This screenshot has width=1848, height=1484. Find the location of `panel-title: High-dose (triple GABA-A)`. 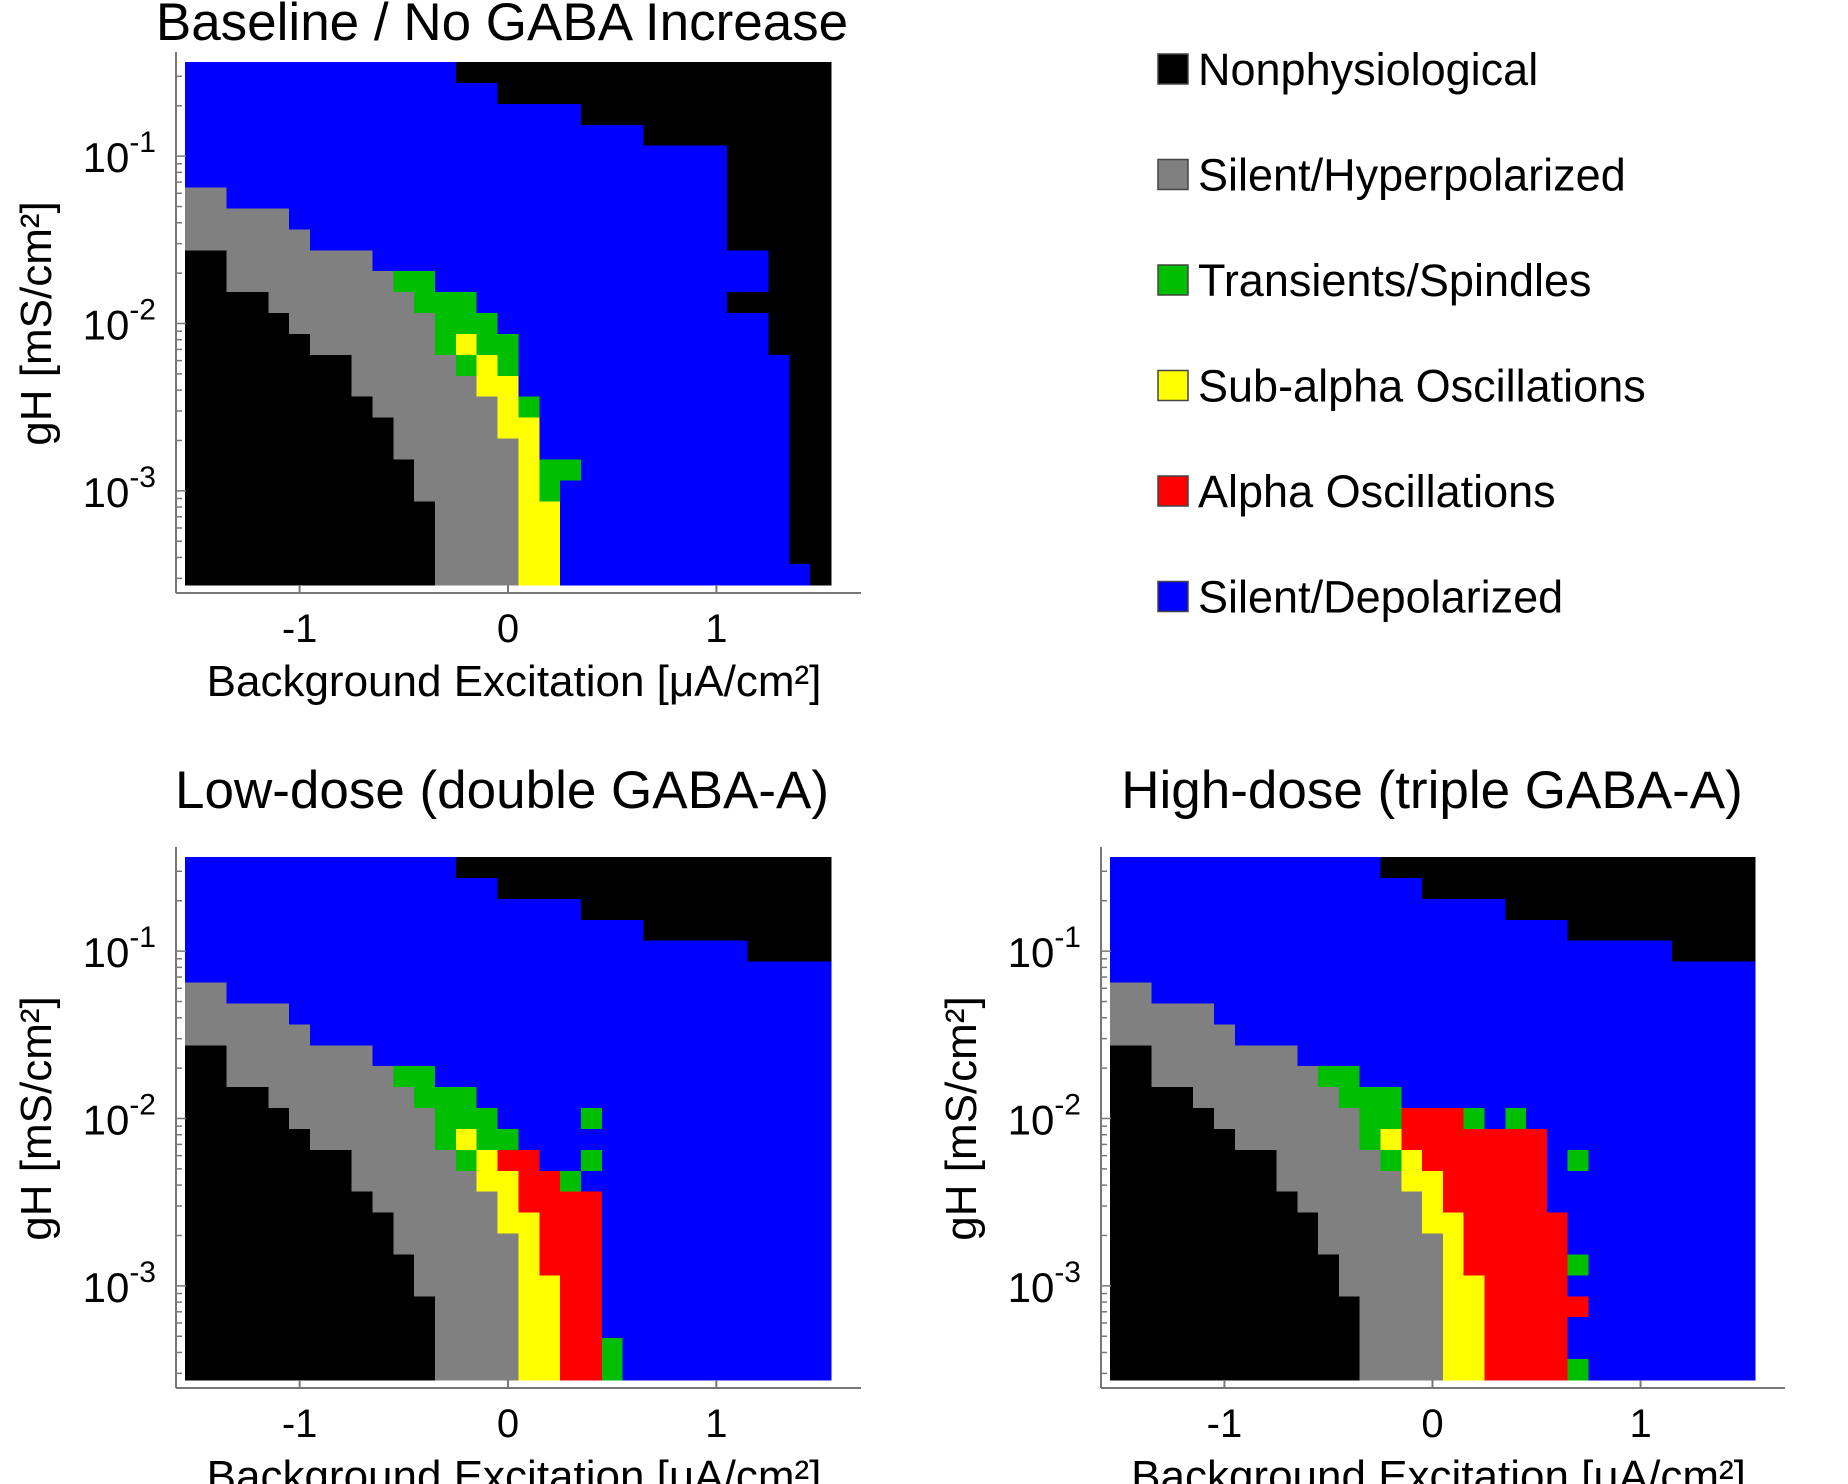

panel-title: High-dose (triple GABA-A) is located at coordinates (1431, 790).